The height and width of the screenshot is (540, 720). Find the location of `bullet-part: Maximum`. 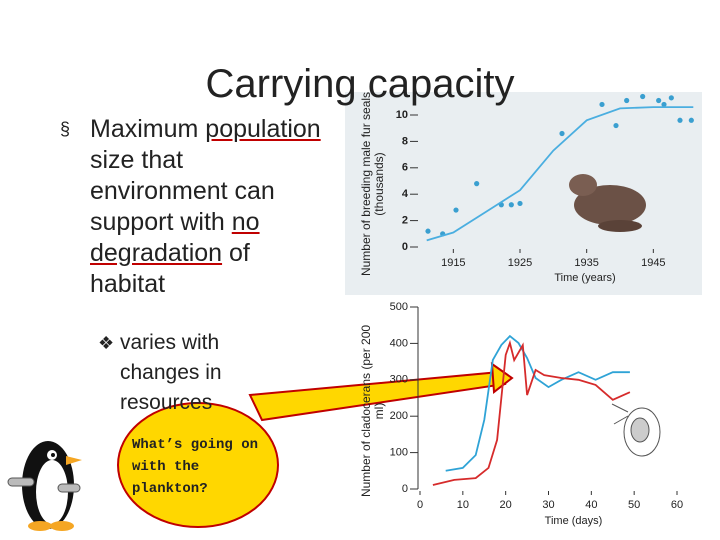

bullet-part: Maximum is located at coordinates (148, 129).